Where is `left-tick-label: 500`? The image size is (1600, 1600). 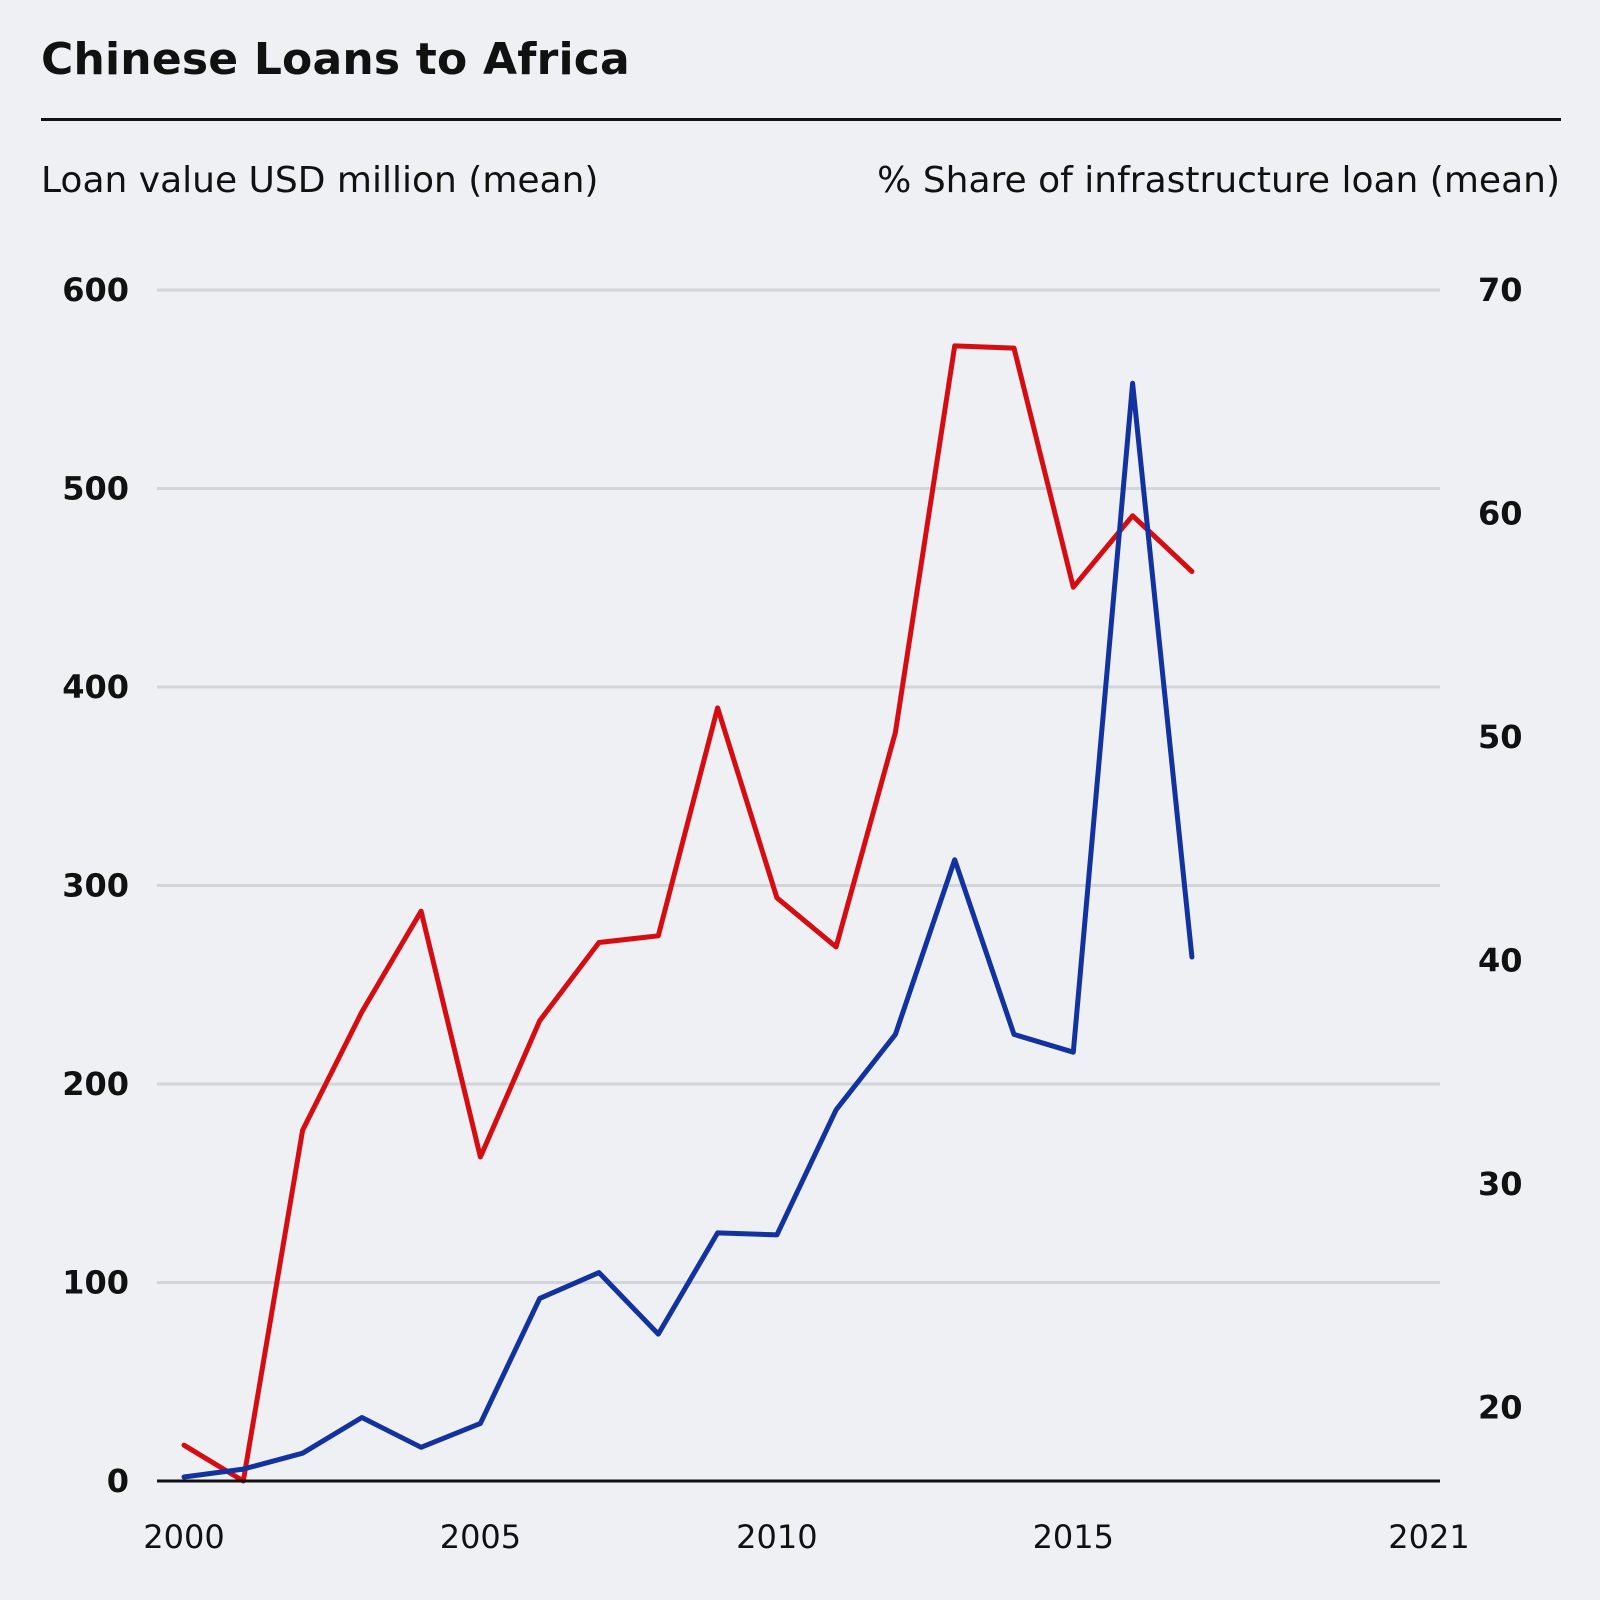
left-tick-label: 500 is located at coordinates (95, 489).